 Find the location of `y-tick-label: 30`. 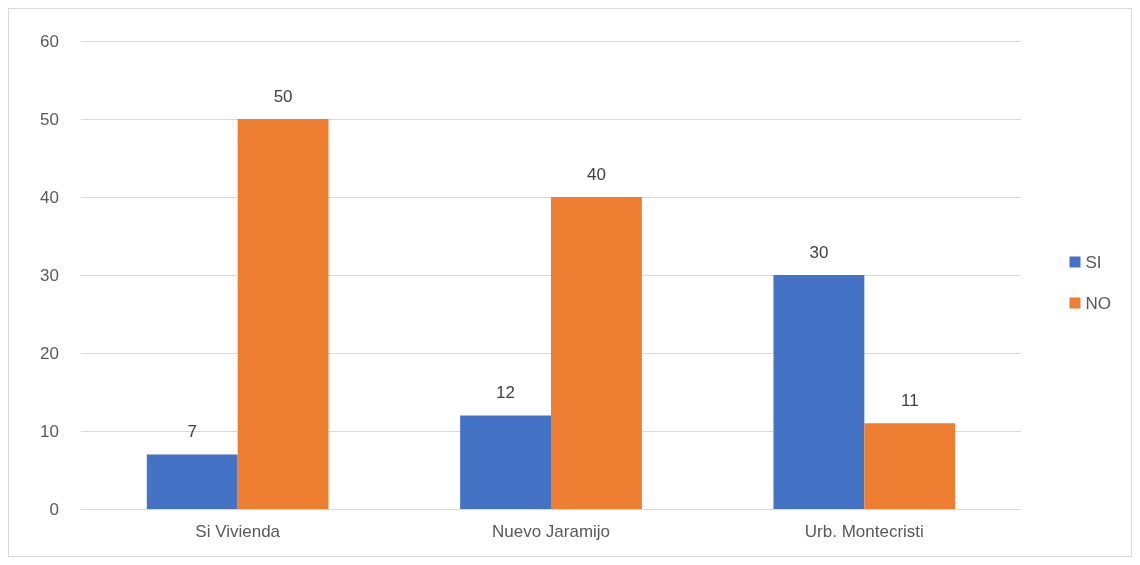

y-tick-label: 30 is located at coordinates (49, 275).